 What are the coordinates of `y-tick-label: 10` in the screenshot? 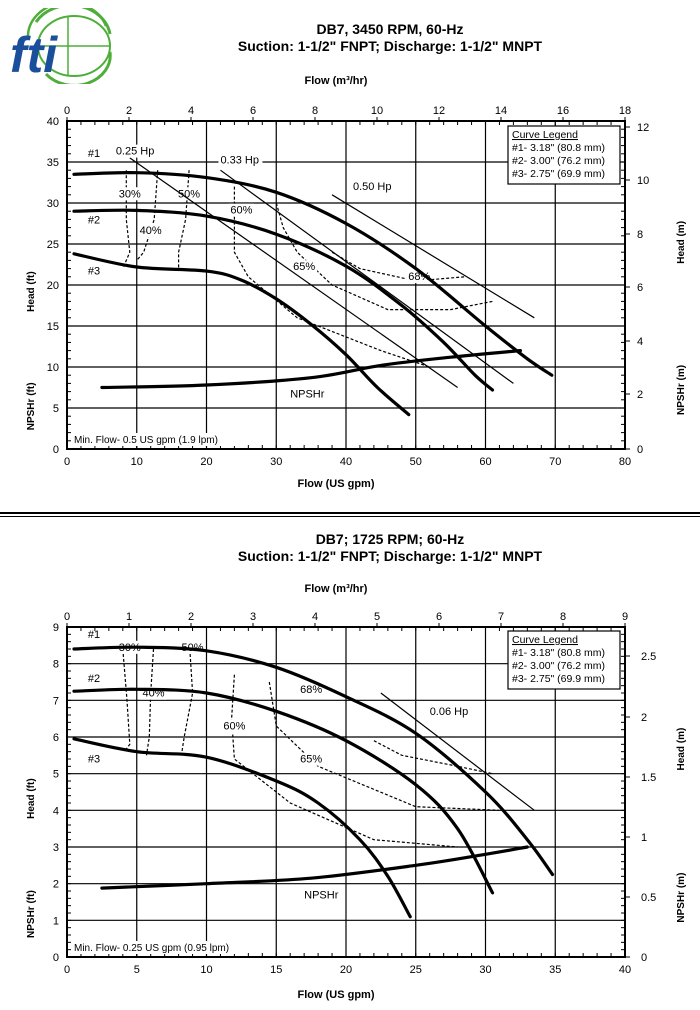 It's located at (53, 368).